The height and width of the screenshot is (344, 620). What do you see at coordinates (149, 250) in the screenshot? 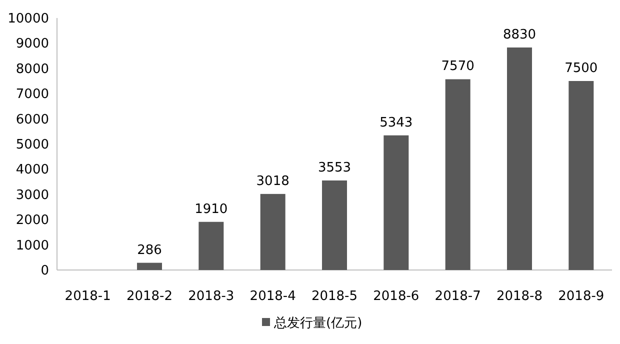
I see `data-label: 286` at bounding box center [149, 250].